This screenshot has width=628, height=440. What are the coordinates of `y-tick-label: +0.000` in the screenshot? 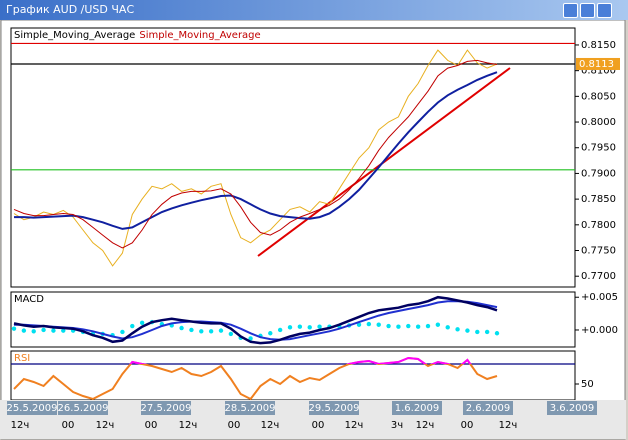 It's located at (599, 330).